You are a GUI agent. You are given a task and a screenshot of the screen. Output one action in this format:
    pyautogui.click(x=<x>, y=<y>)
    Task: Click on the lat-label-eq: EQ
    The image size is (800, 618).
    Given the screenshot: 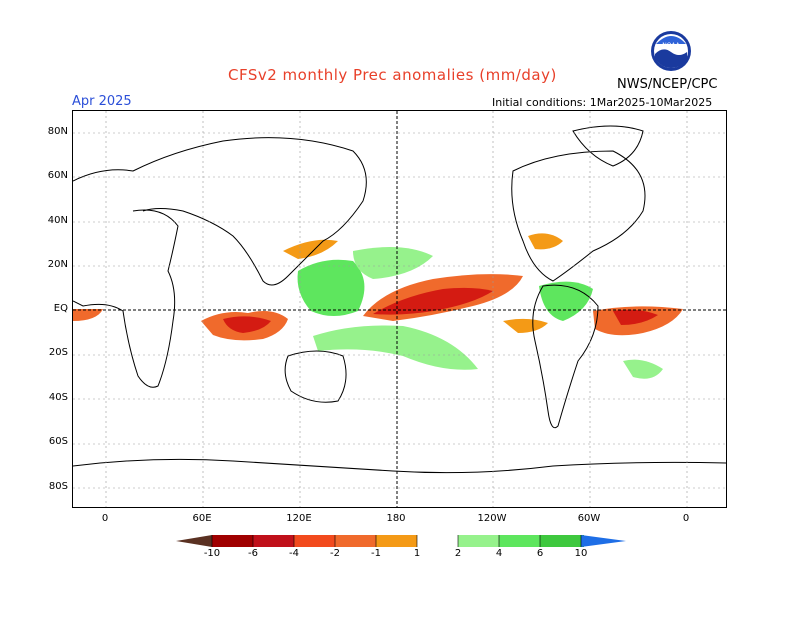 What is the action you would take?
    pyautogui.click(x=60, y=308)
    